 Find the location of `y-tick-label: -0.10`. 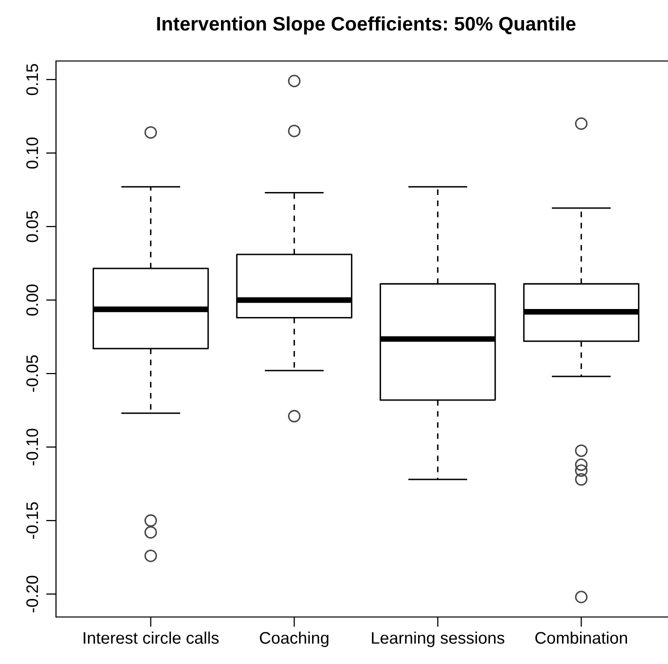

y-tick-label: -0.10 is located at coordinates (32, 447).